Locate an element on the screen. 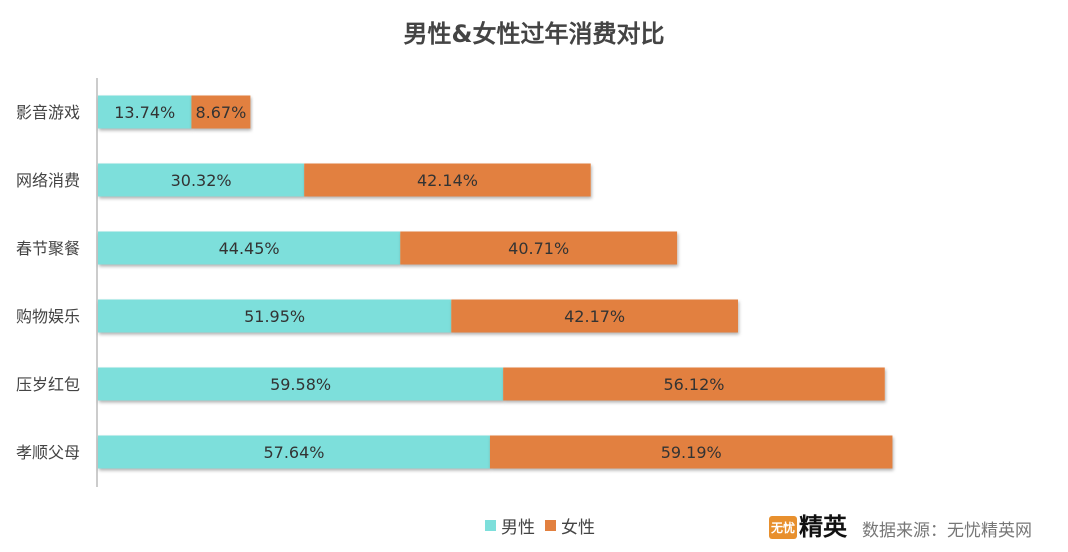 The height and width of the screenshot is (552, 1068). male-data-label: 13.74% is located at coordinates (144, 112).